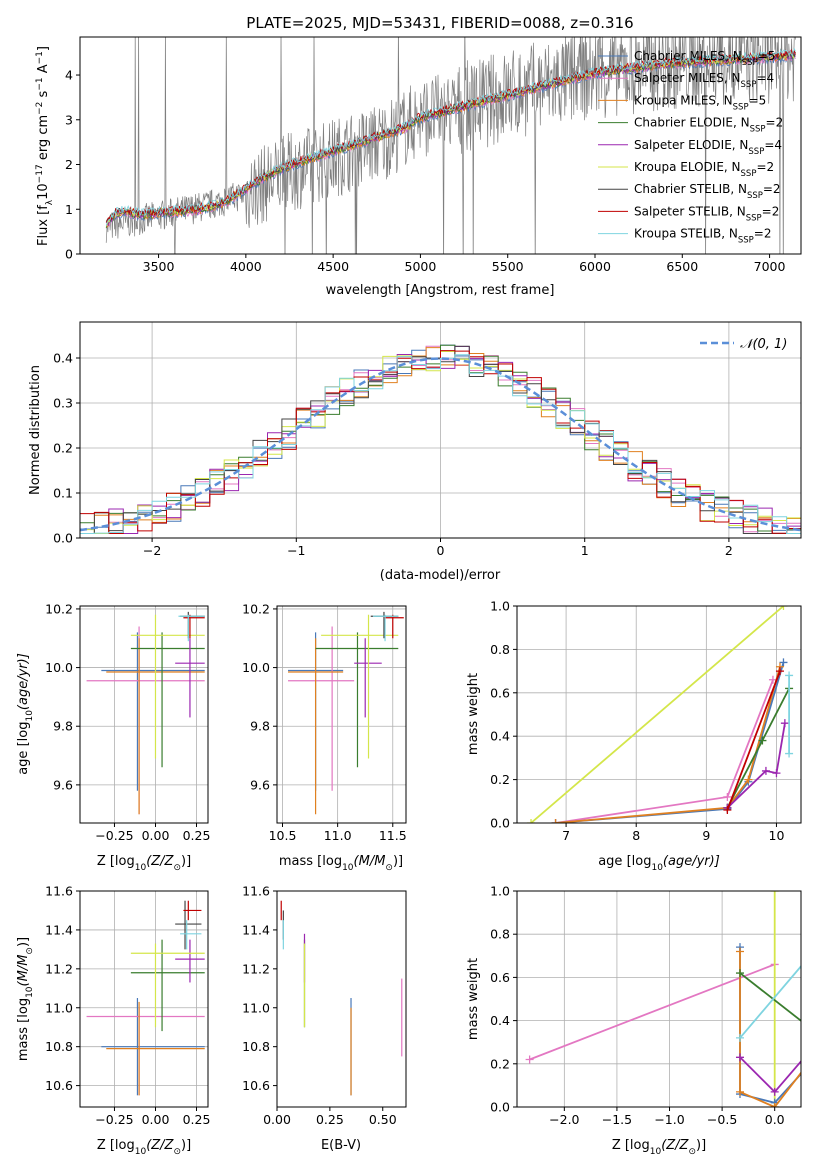 The height and width of the screenshot is (1170, 819). What do you see at coordinates (25, 999) in the screenshot?
I see `y-axis-label: mass [log10(M/M⊙)]` at bounding box center [25, 999].